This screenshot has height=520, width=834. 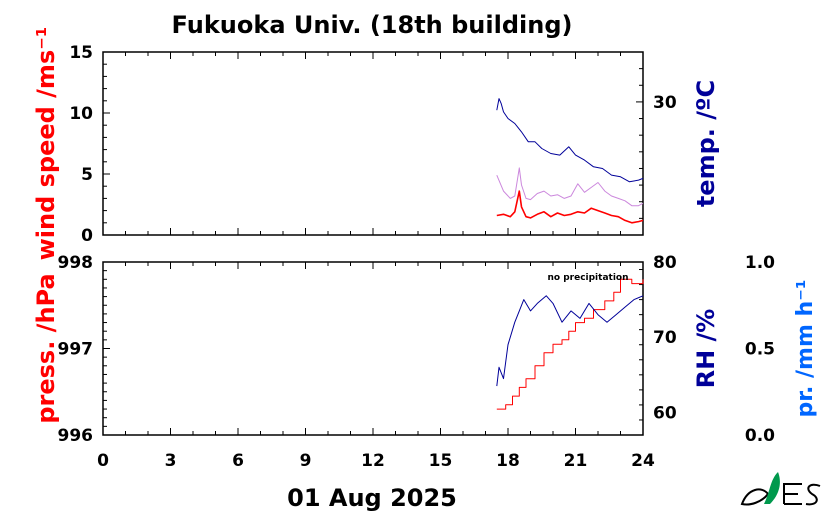 What do you see at coordinates (76, 263) in the screenshot?
I see `y-tick-label-left: 998` at bounding box center [76, 263].